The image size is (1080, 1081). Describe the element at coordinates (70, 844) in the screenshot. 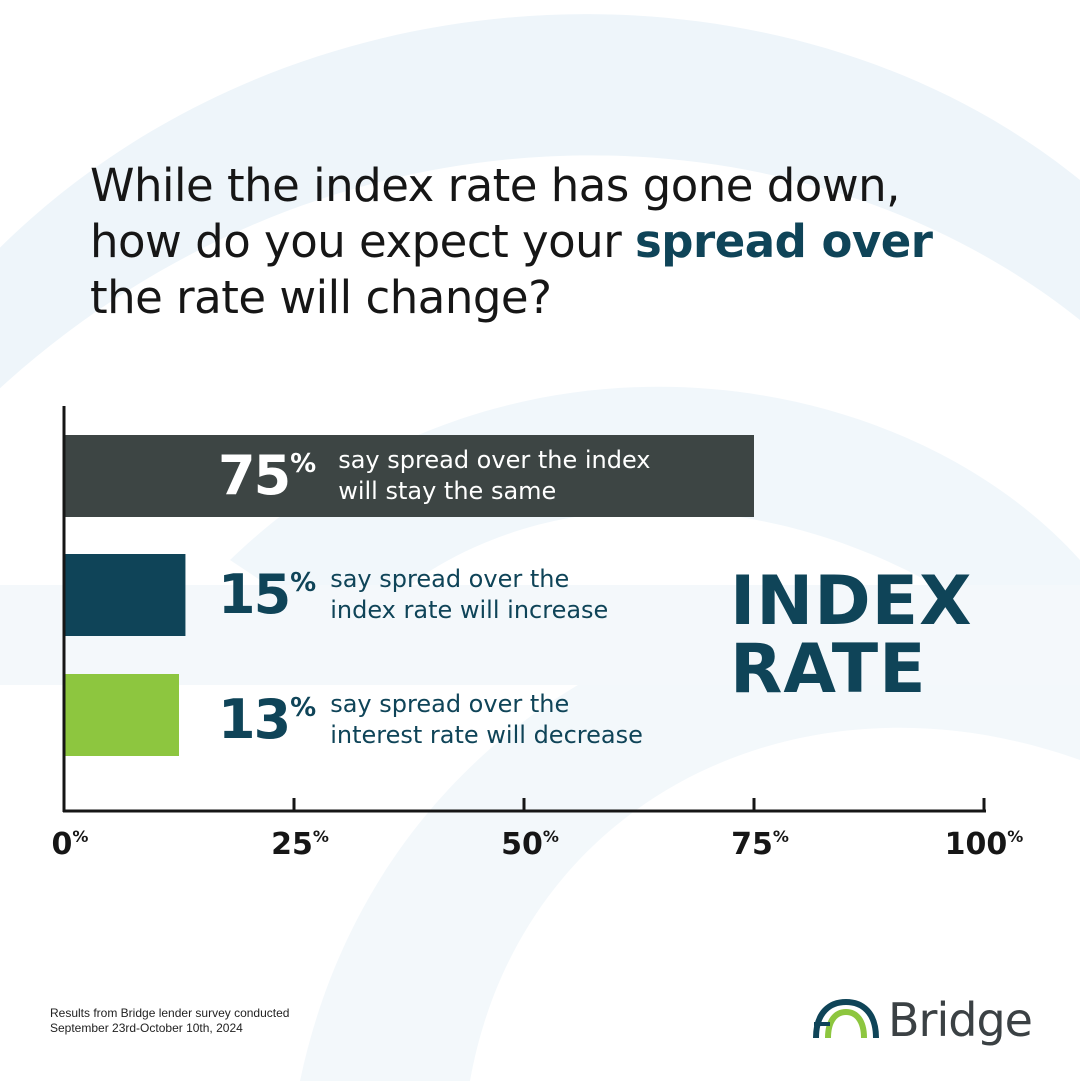

I see `x-tick-label: 0%` at that location.